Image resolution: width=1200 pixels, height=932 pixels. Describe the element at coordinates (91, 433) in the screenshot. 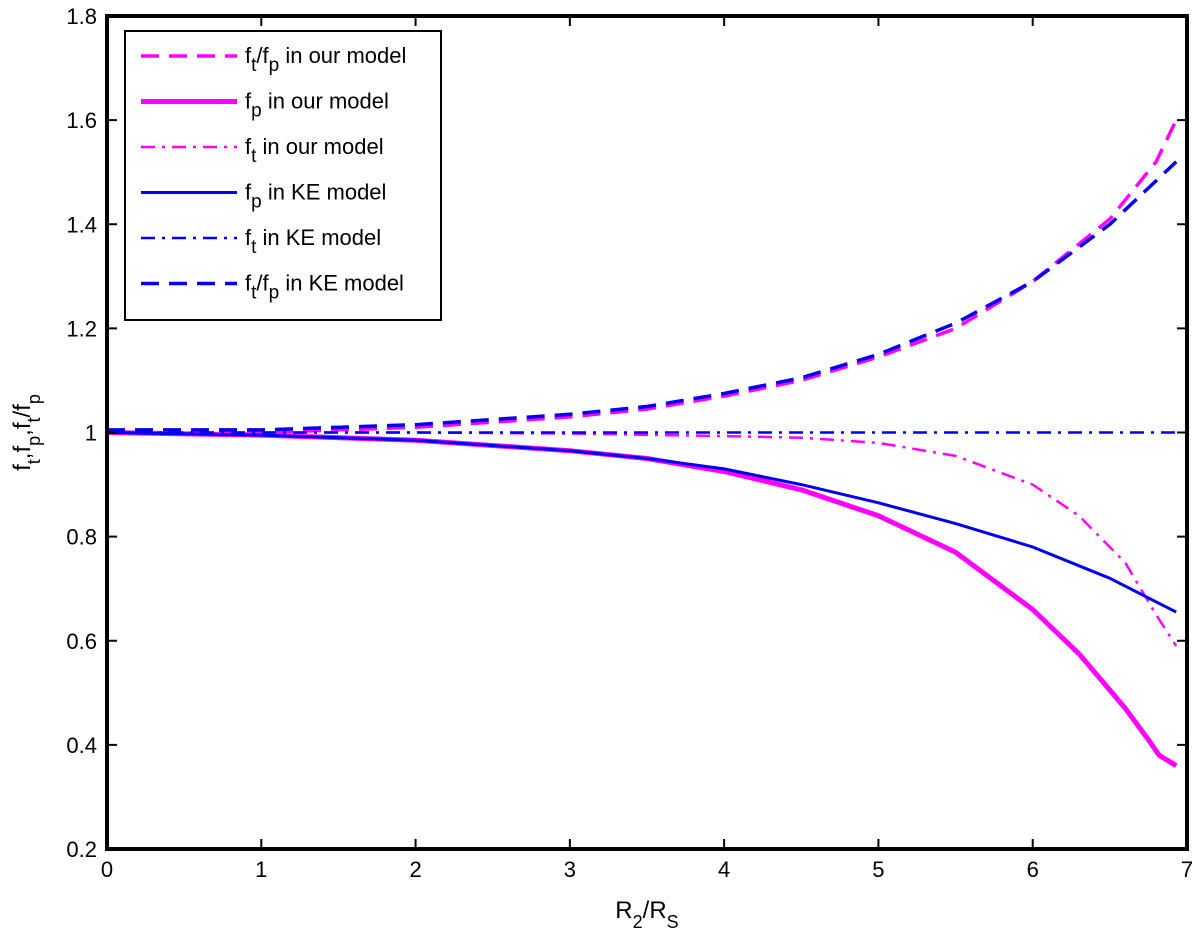

I see `y-tick-label: 1` at that location.